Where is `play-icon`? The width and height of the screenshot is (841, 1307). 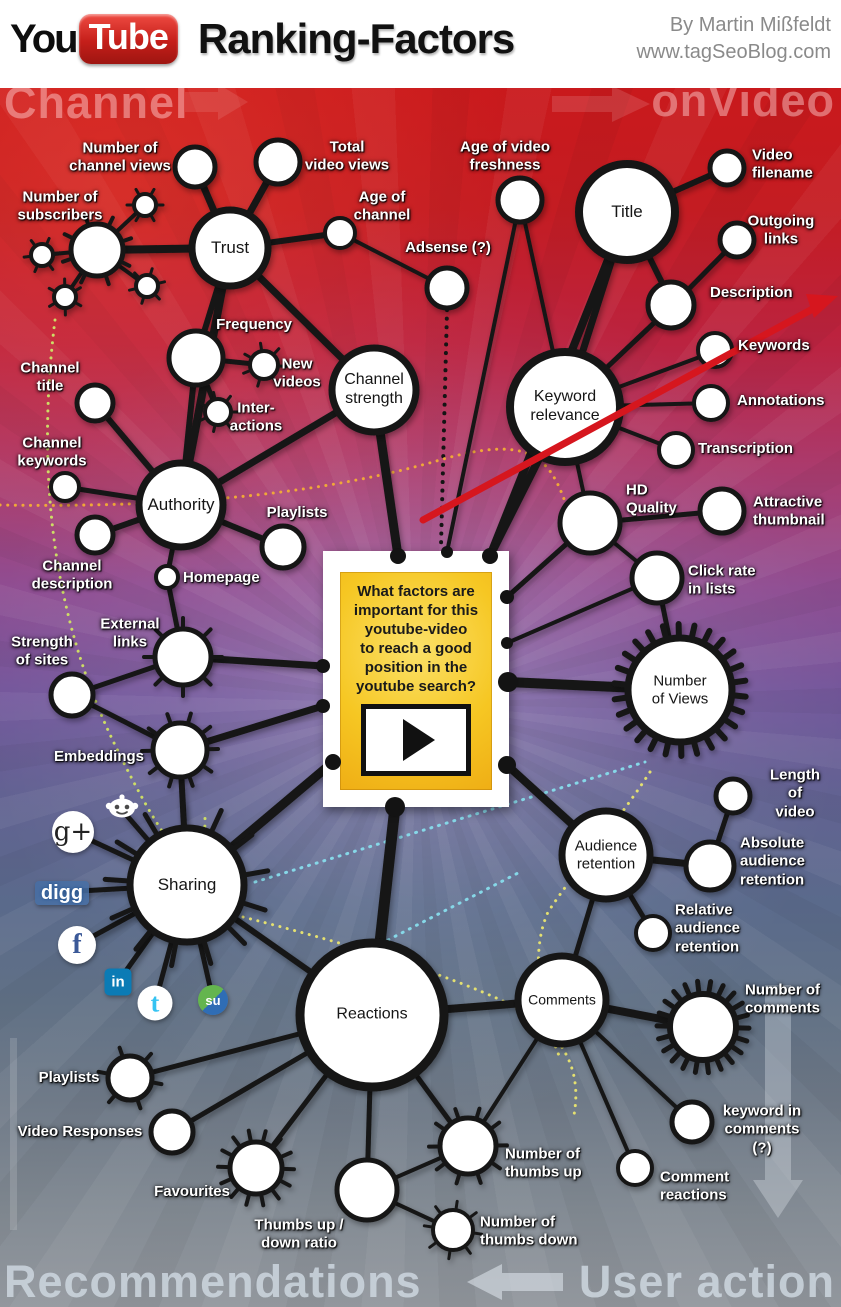 play-icon is located at coordinates (419, 740).